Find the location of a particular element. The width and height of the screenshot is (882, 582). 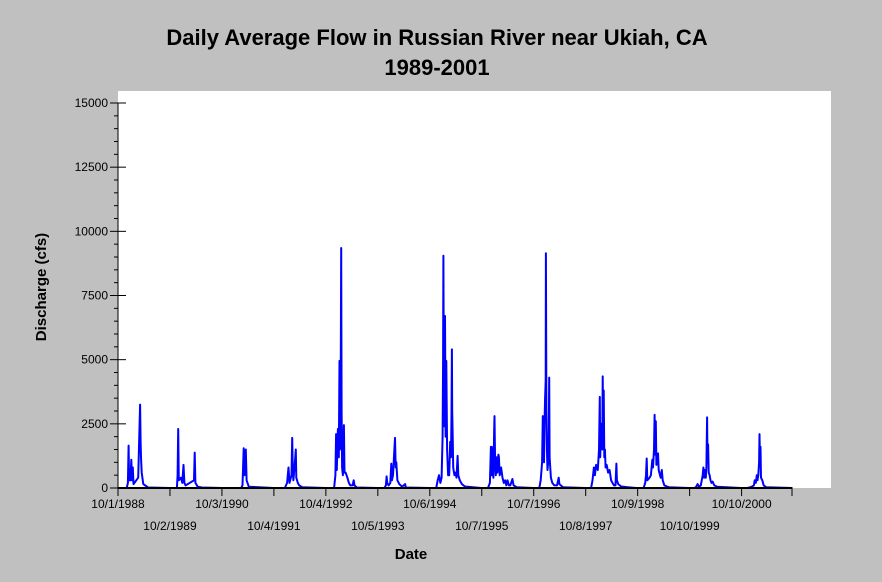

y-tick-label: 10000 is located at coordinates (92, 231).